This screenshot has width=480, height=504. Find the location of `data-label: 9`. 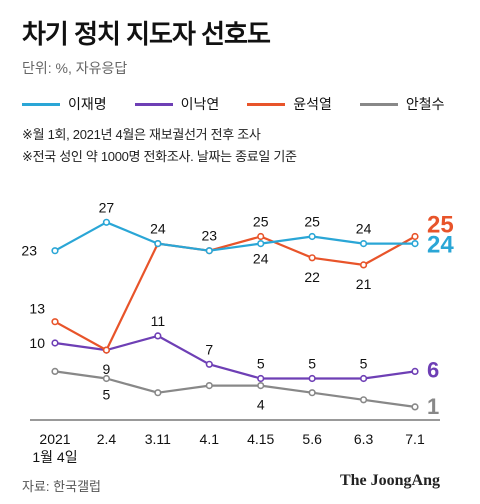

data-label: 9 is located at coordinates (107, 369).